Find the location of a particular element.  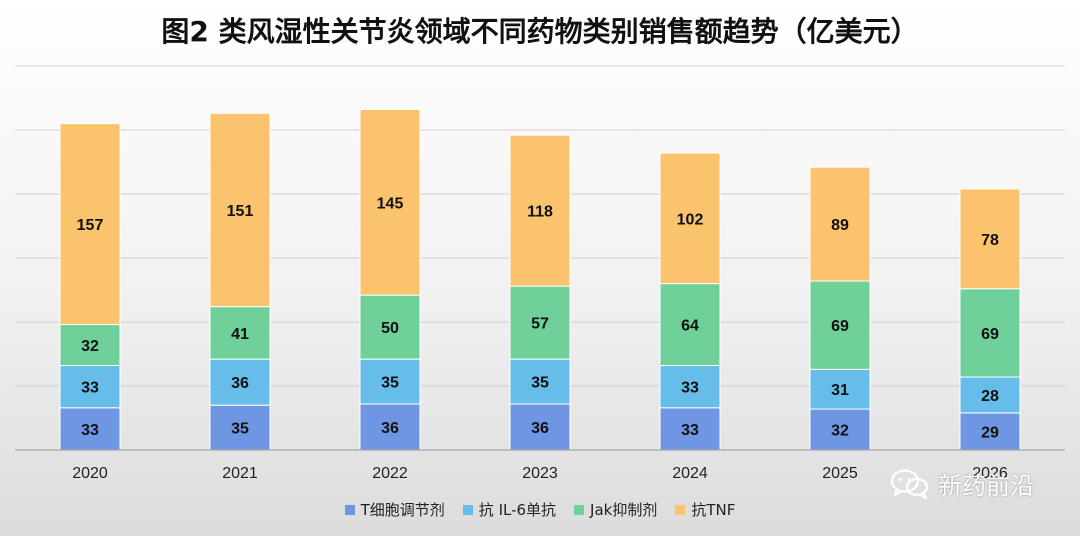

legend: T细胞调节剂 抗 IL-6单抗 Jak抑制剂 抗TNF is located at coordinates (540, 509).